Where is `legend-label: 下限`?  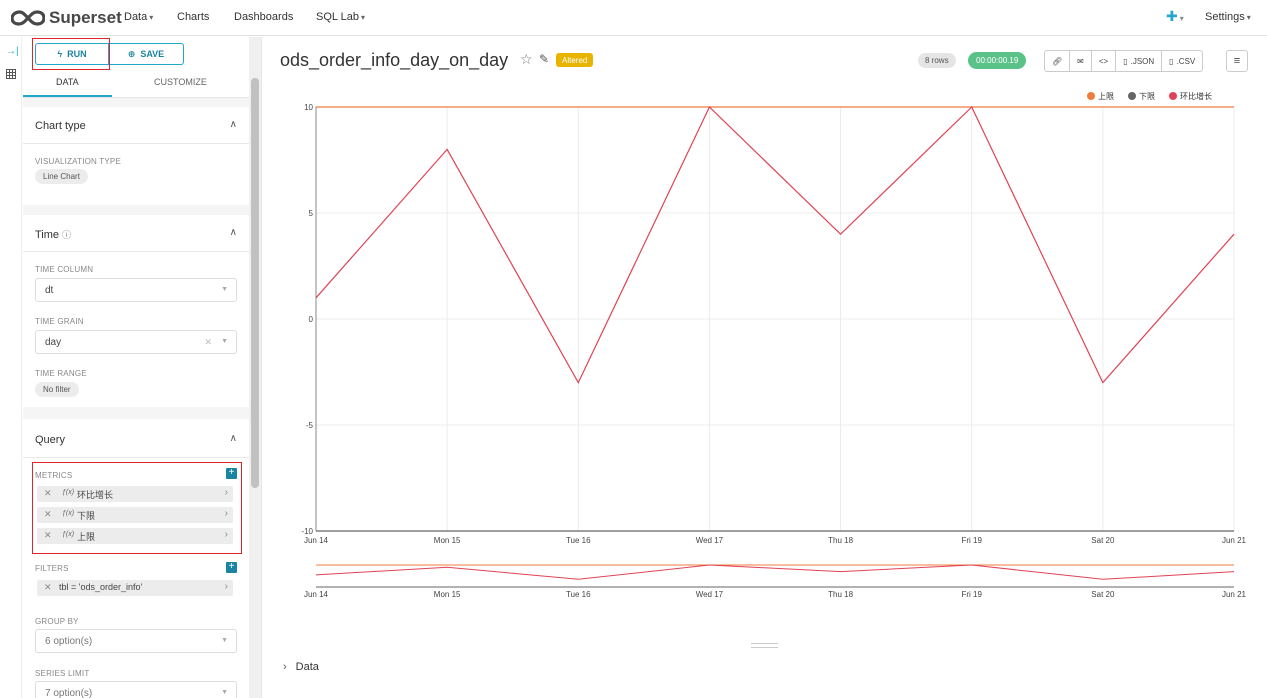
legend-label: 下限 is located at coordinates (1147, 96).